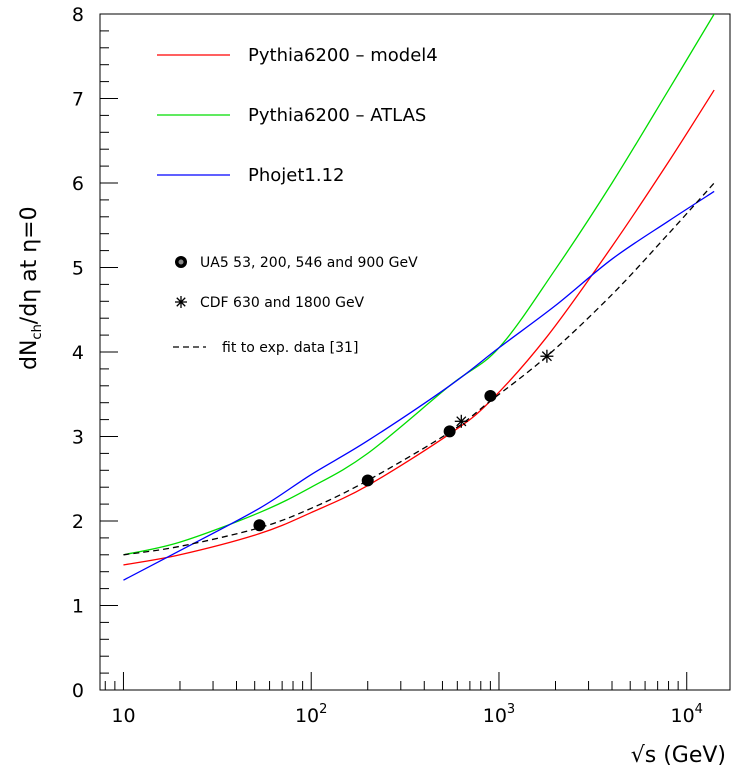 Image resolution: width=747 pixels, height=774 pixels. Describe the element at coordinates (78, 184) in the screenshot. I see `y-tick-label: 6` at that location.